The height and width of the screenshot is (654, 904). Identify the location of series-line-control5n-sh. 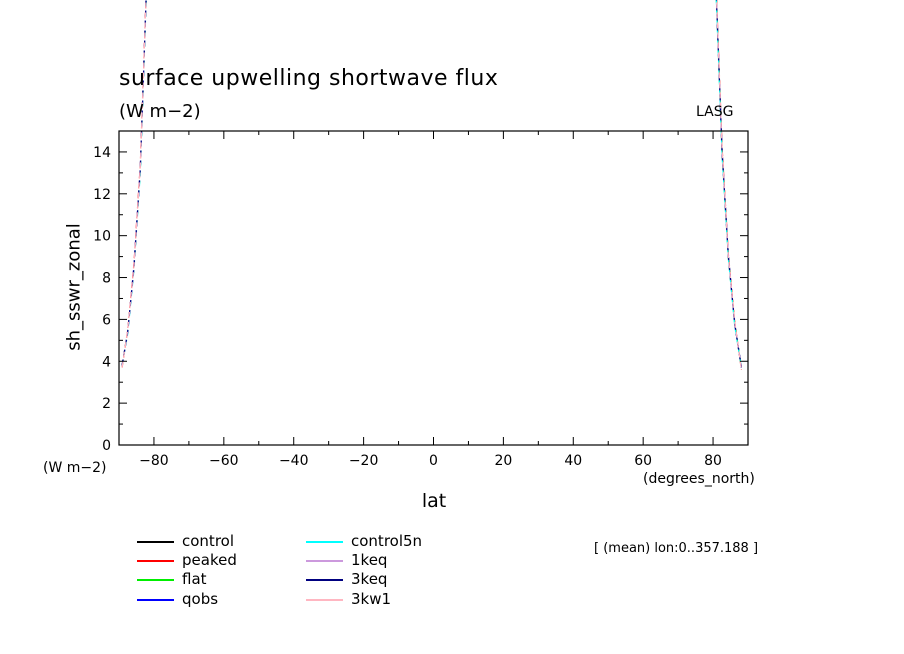
(134, 183).